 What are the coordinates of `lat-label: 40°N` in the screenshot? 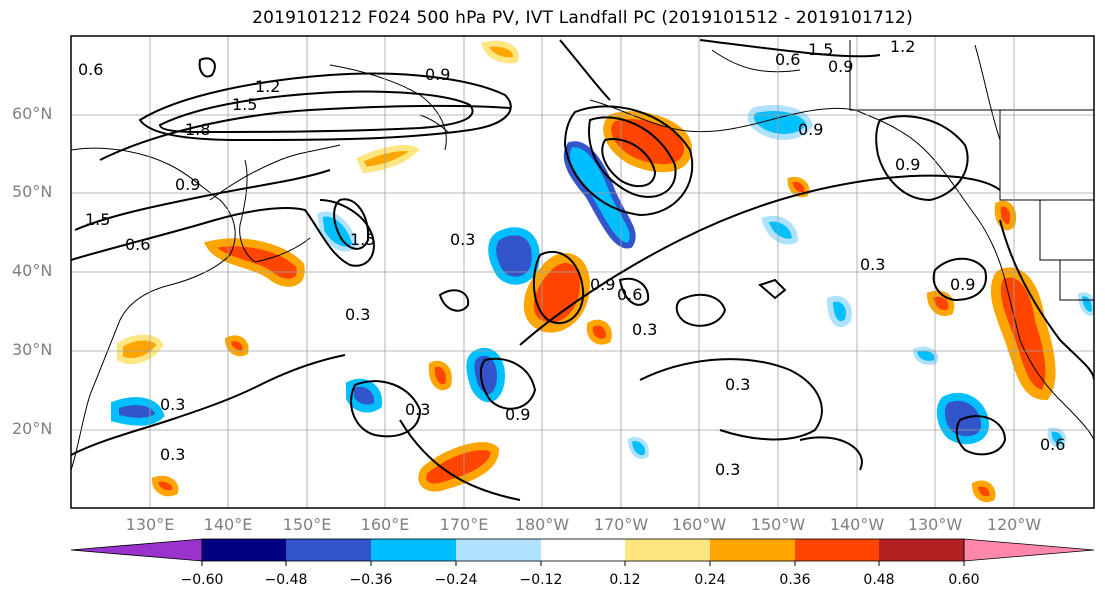 It's located at (32, 270).